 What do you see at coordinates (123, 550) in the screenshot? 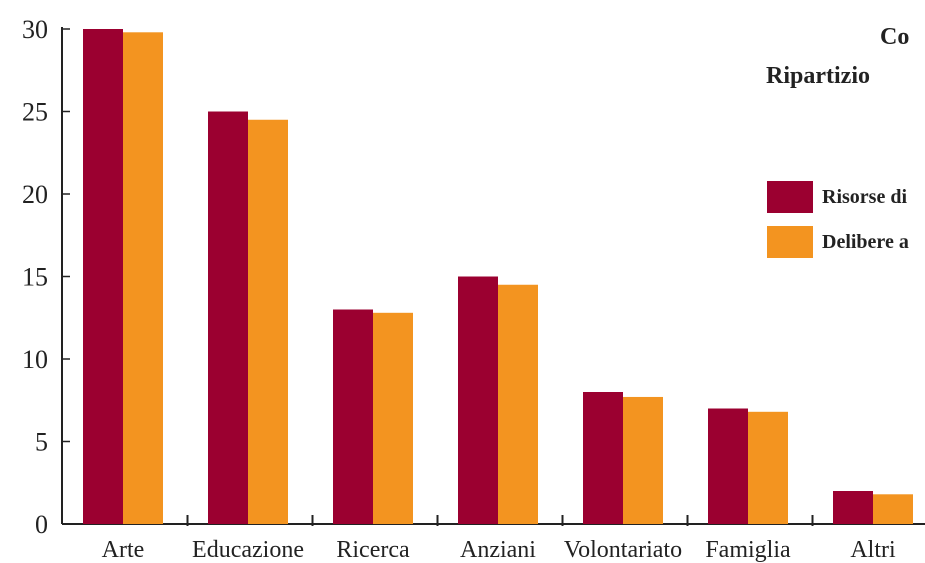
I see `x-tick-label: Arte` at bounding box center [123, 550].